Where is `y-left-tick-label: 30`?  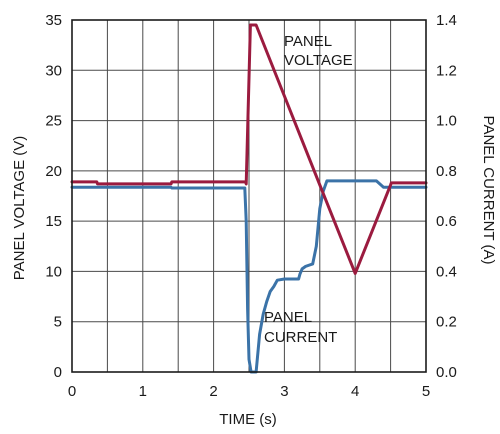 y-left-tick-label: 30 is located at coordinates (53, 70).